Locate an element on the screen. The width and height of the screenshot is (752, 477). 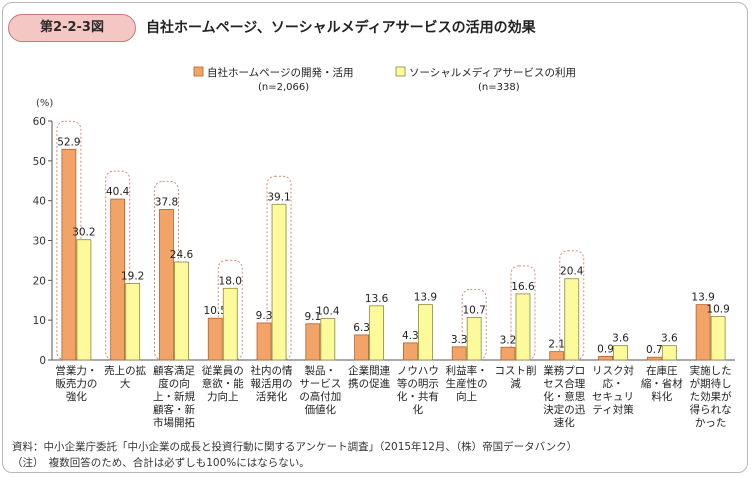
x-category-label-line: 度の向 is located at coordinates (174, 383).